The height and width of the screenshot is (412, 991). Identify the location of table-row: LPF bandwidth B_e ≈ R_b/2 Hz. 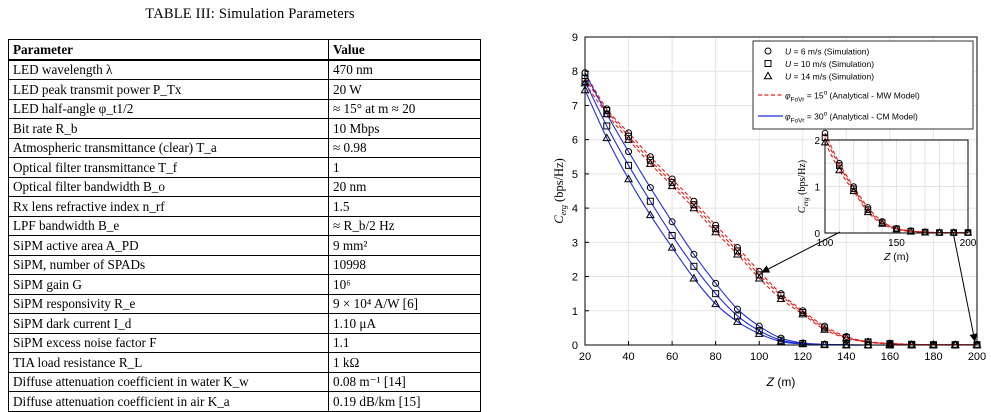
(244, 225).